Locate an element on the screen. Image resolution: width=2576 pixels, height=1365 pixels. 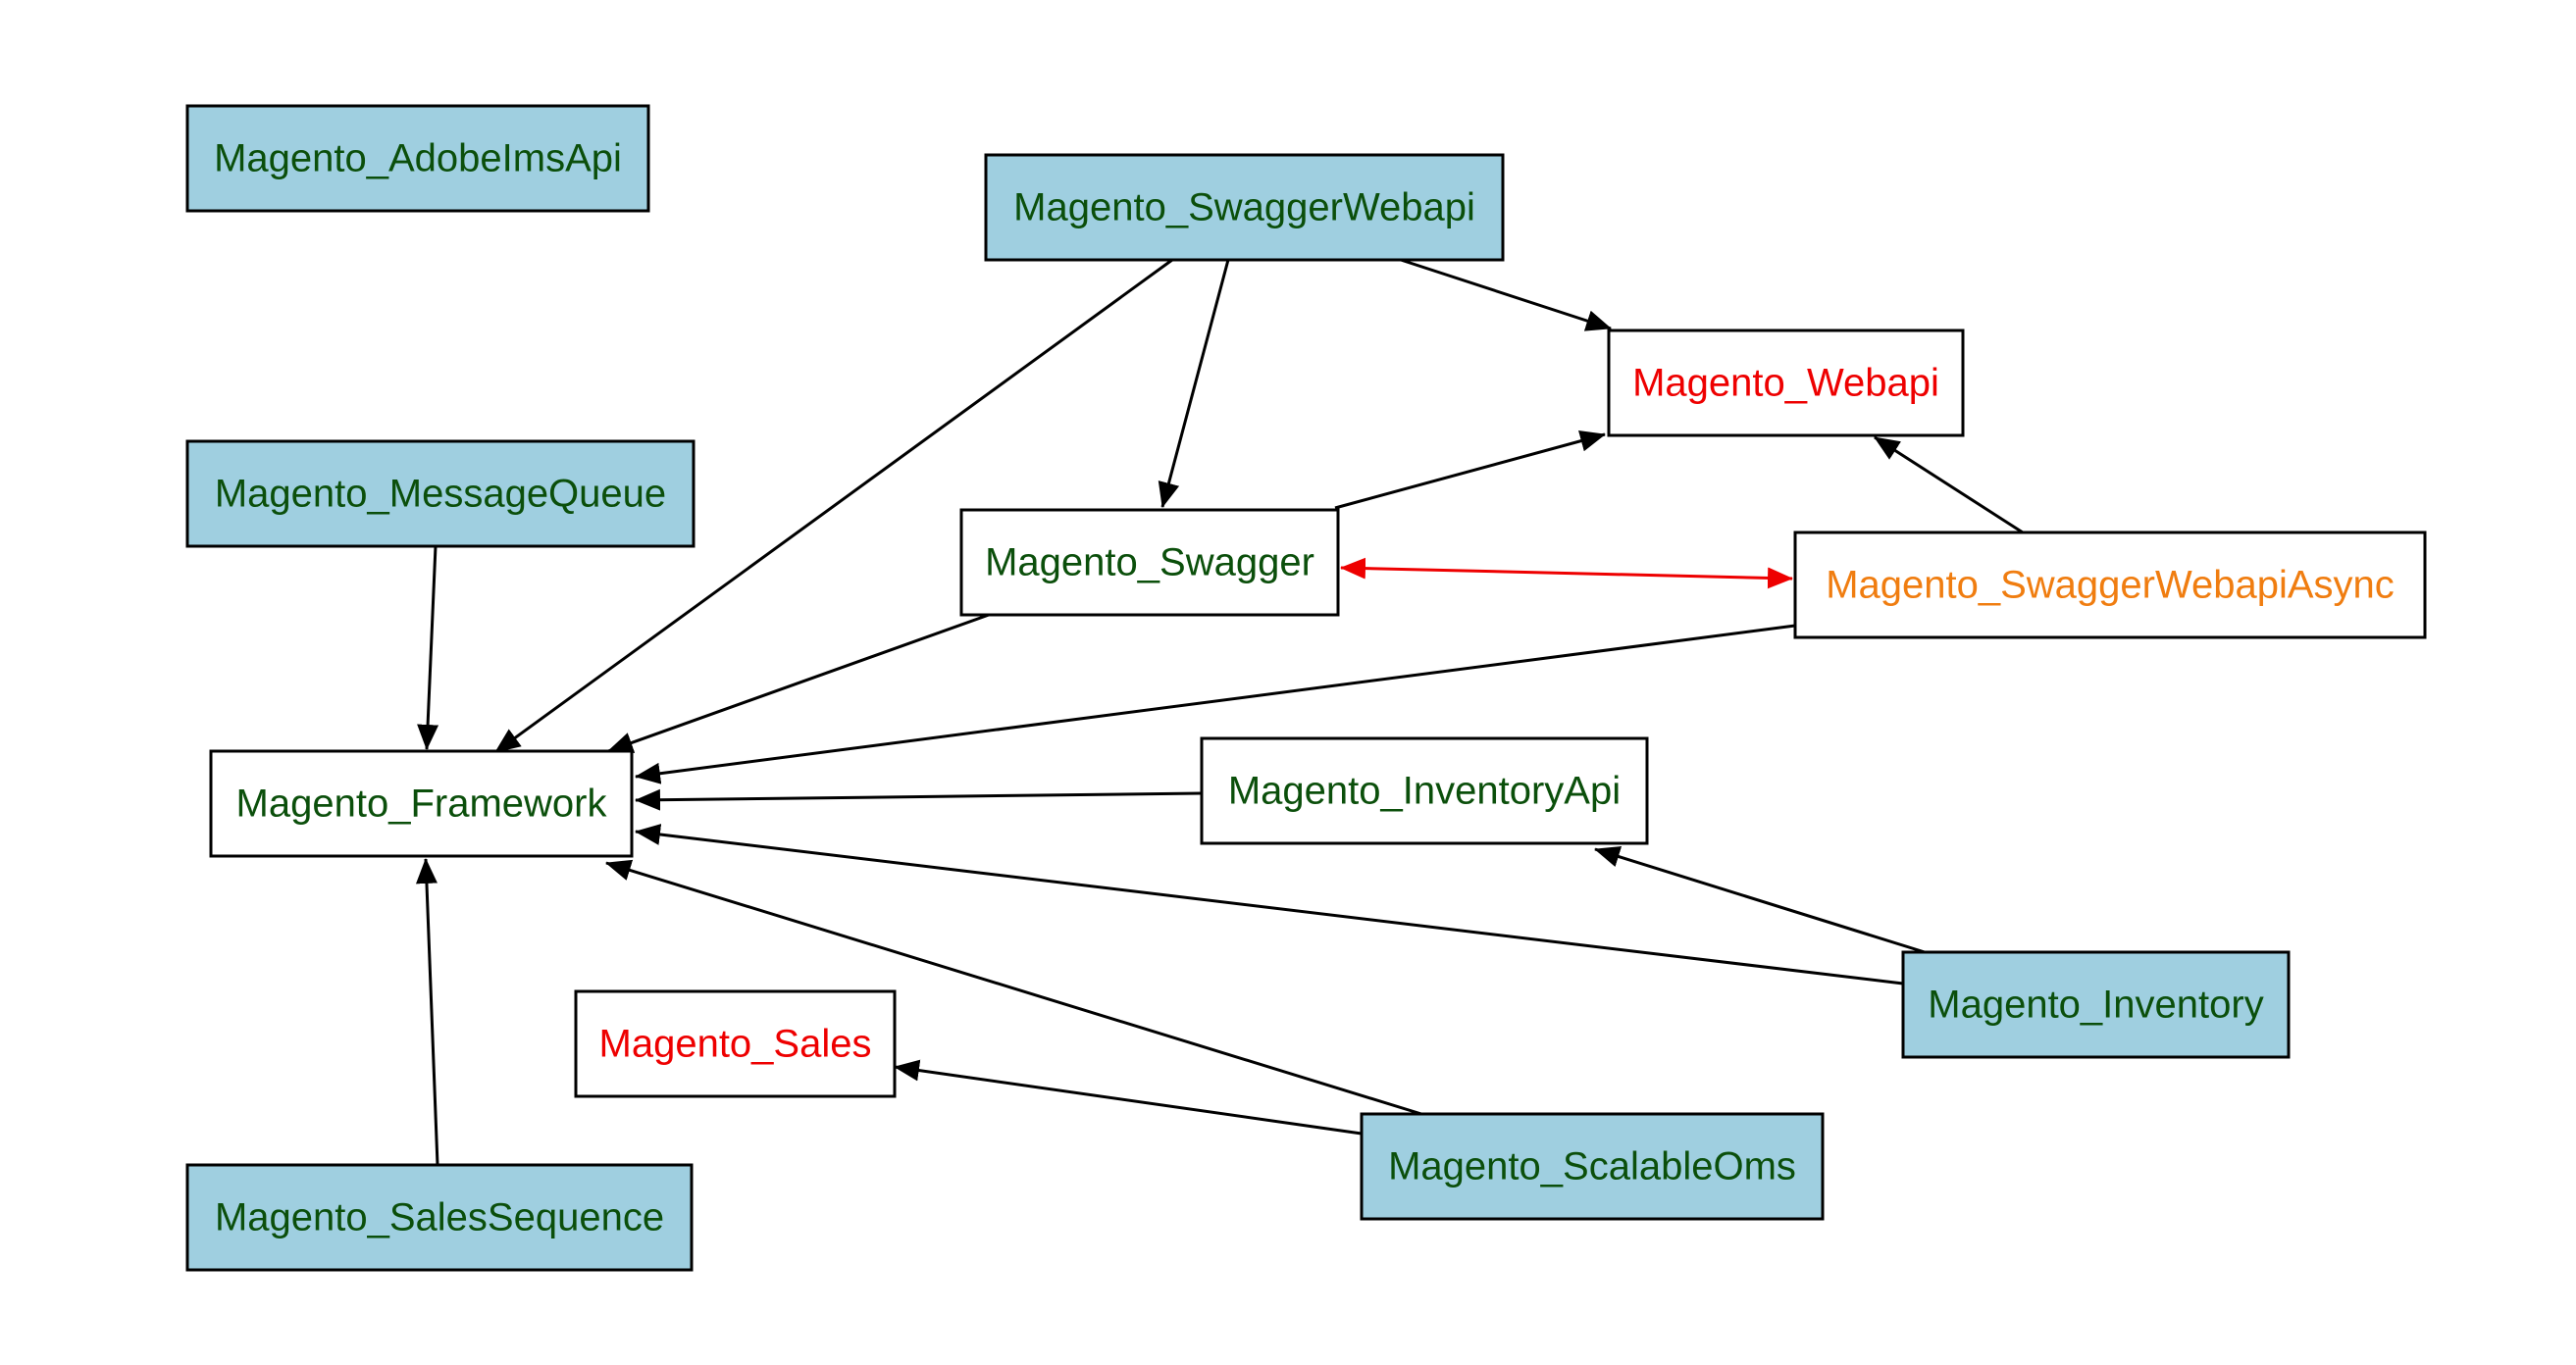
node-swaggerwebapiasync: Magento_SwaggerWebapiAsync is located at coordinates (2110, 584).